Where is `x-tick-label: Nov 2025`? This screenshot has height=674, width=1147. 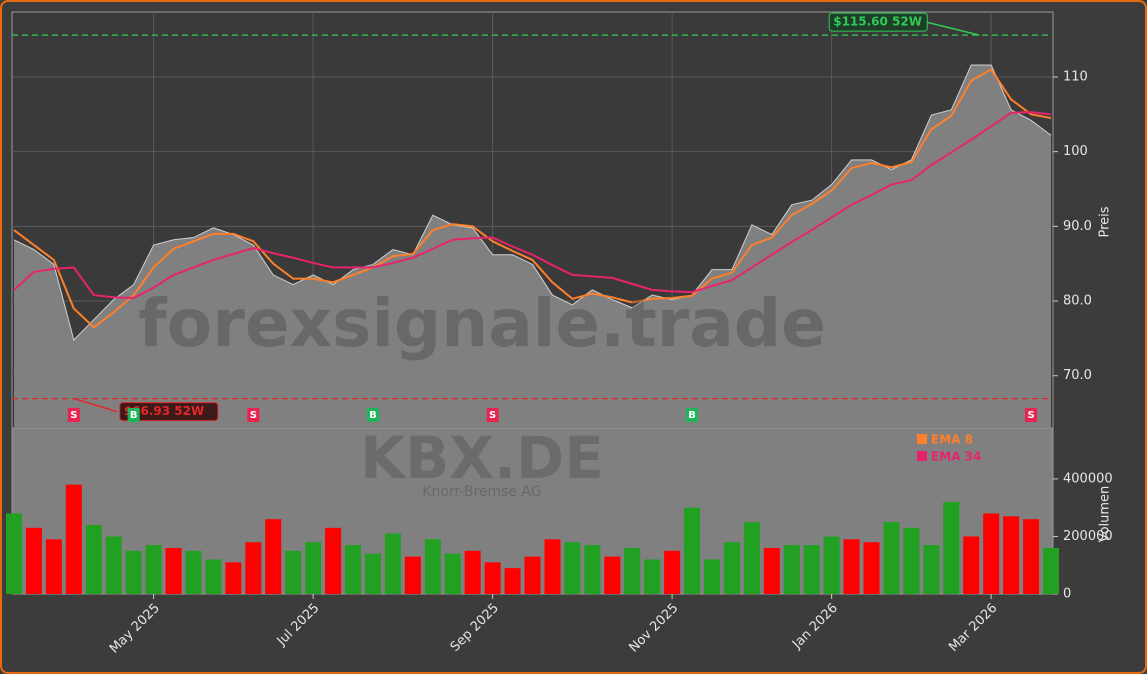 x-tick-label: Nov 2025 is located at coordinates (654, 628).